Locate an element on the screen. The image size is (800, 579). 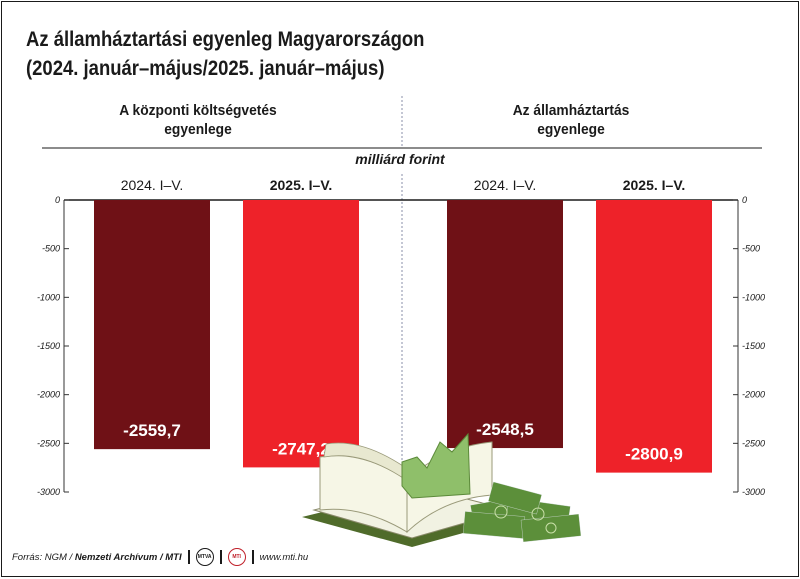
y-tick-label-right: -500 is located at coordinates (751, 249).